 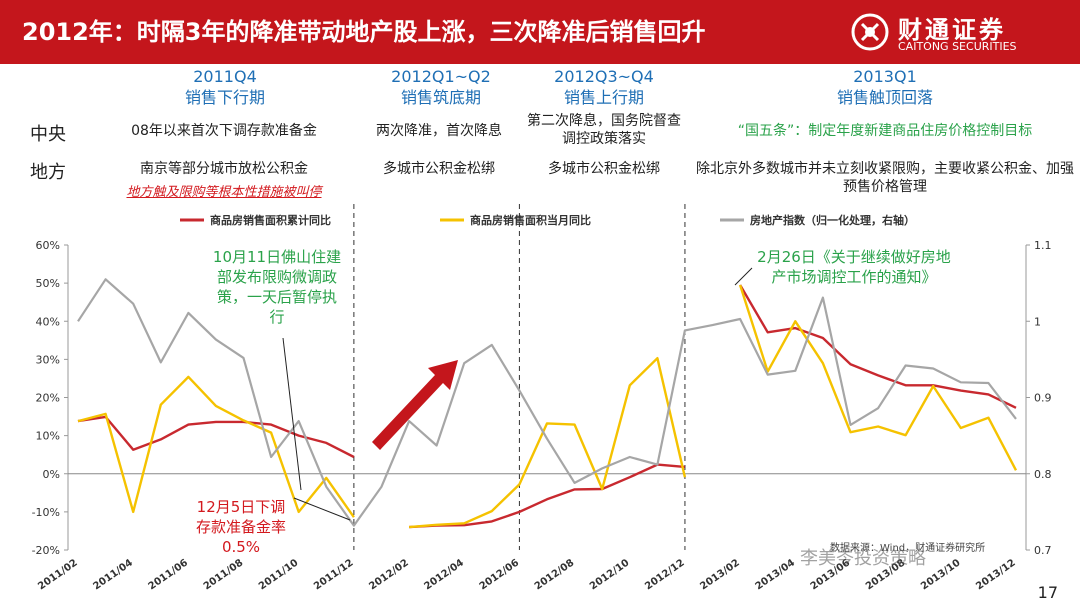 What do you see at coordinates (665, 574) in the screenshot?
I see `x-tick-label: 2012/12` at bounding box center [665, 574].